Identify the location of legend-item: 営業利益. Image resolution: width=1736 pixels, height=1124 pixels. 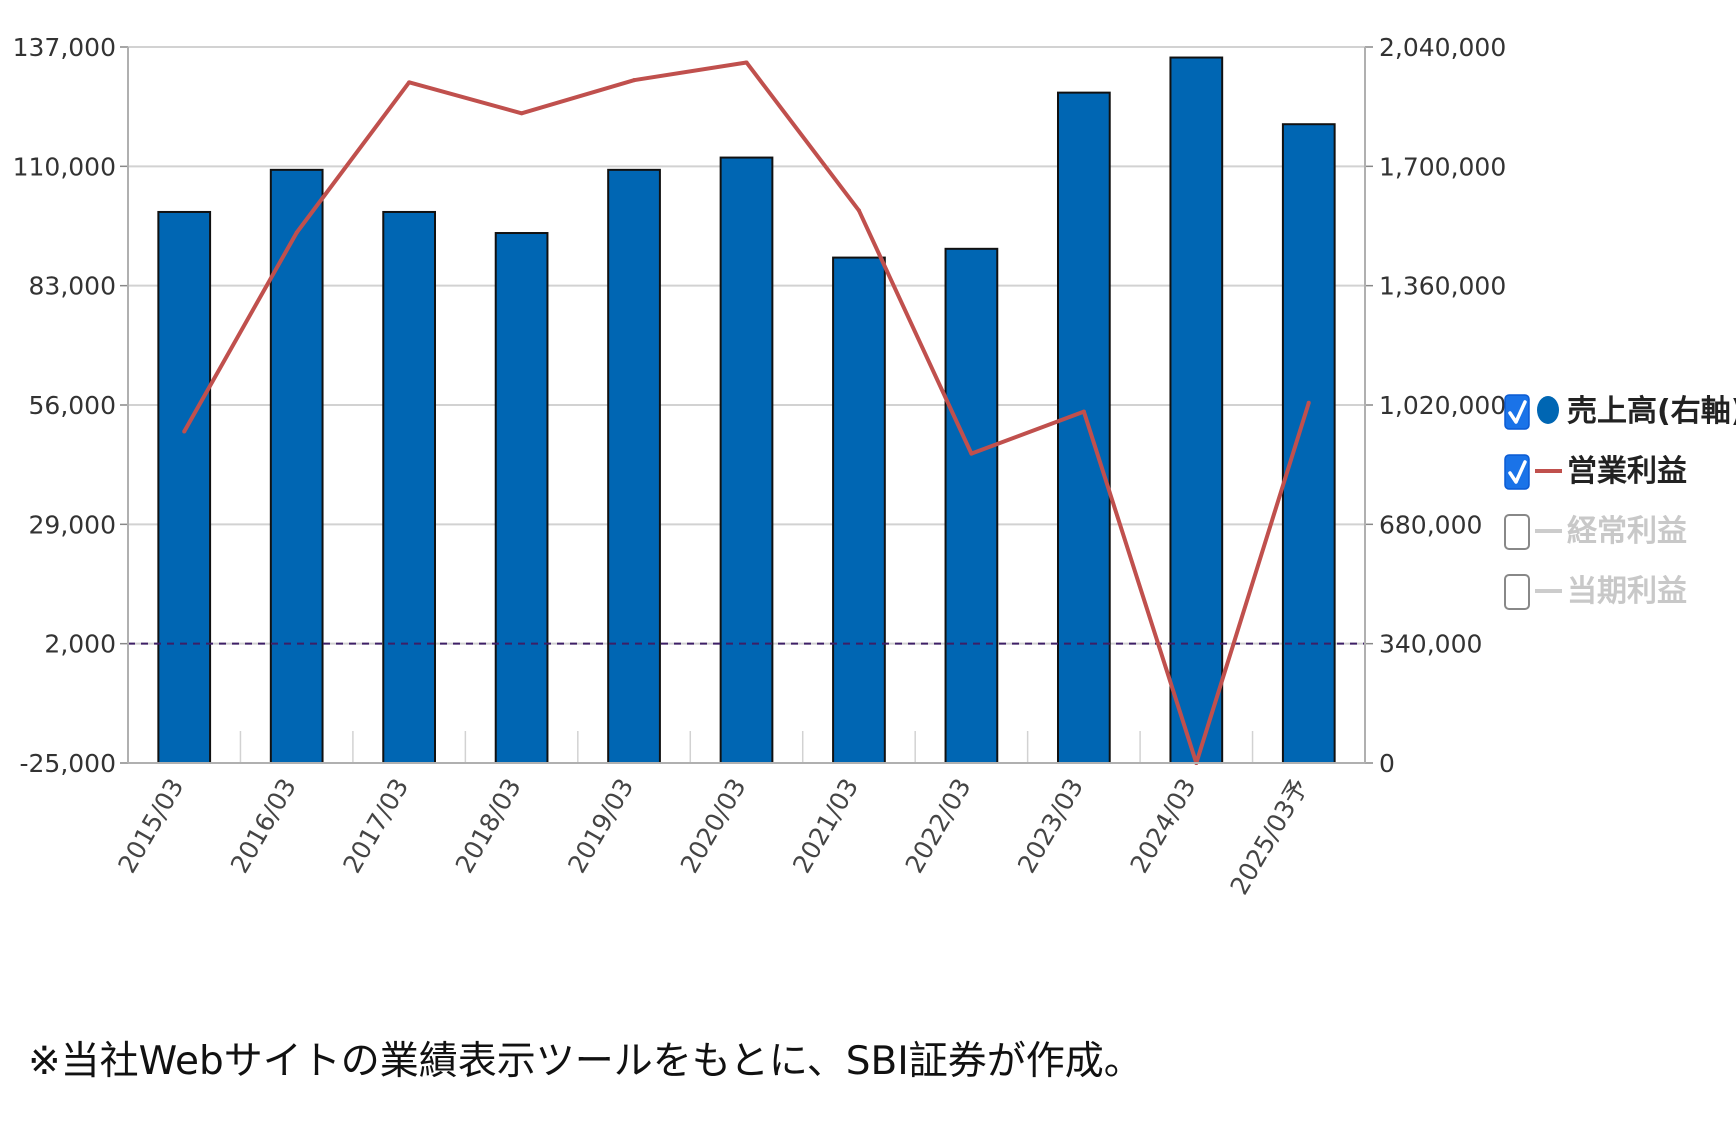
(1595, 472).